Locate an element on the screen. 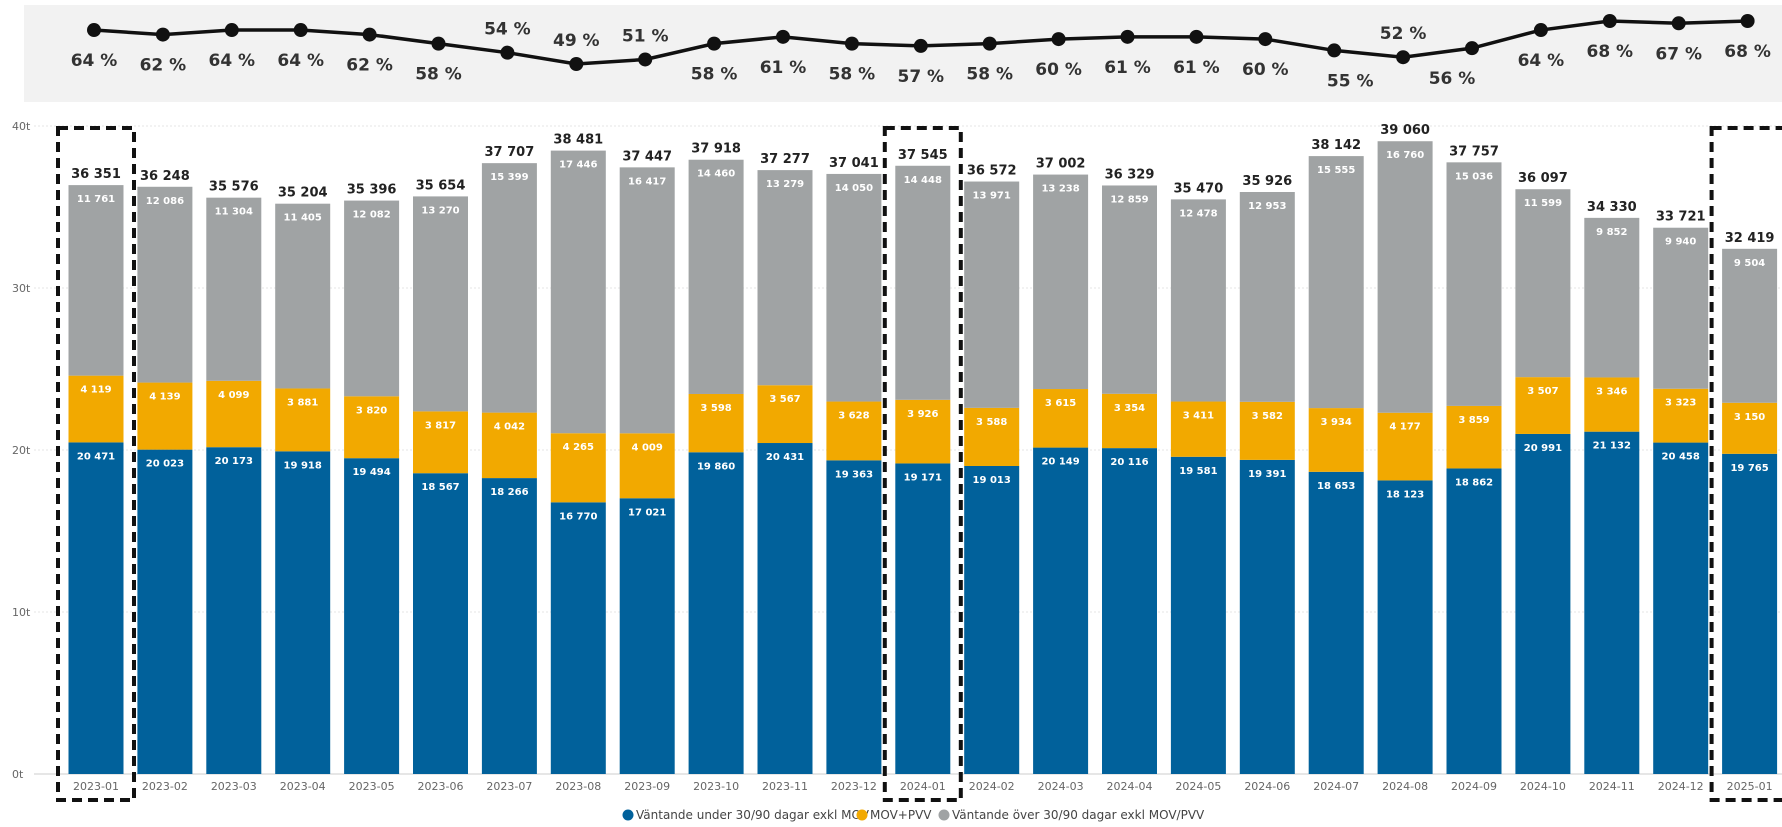 This screenshot has width=1782, height=827. bar-group-2024-11: 21 132 3 346 9 852 34 330 2024-11 is located at coordinates (1612, 496).